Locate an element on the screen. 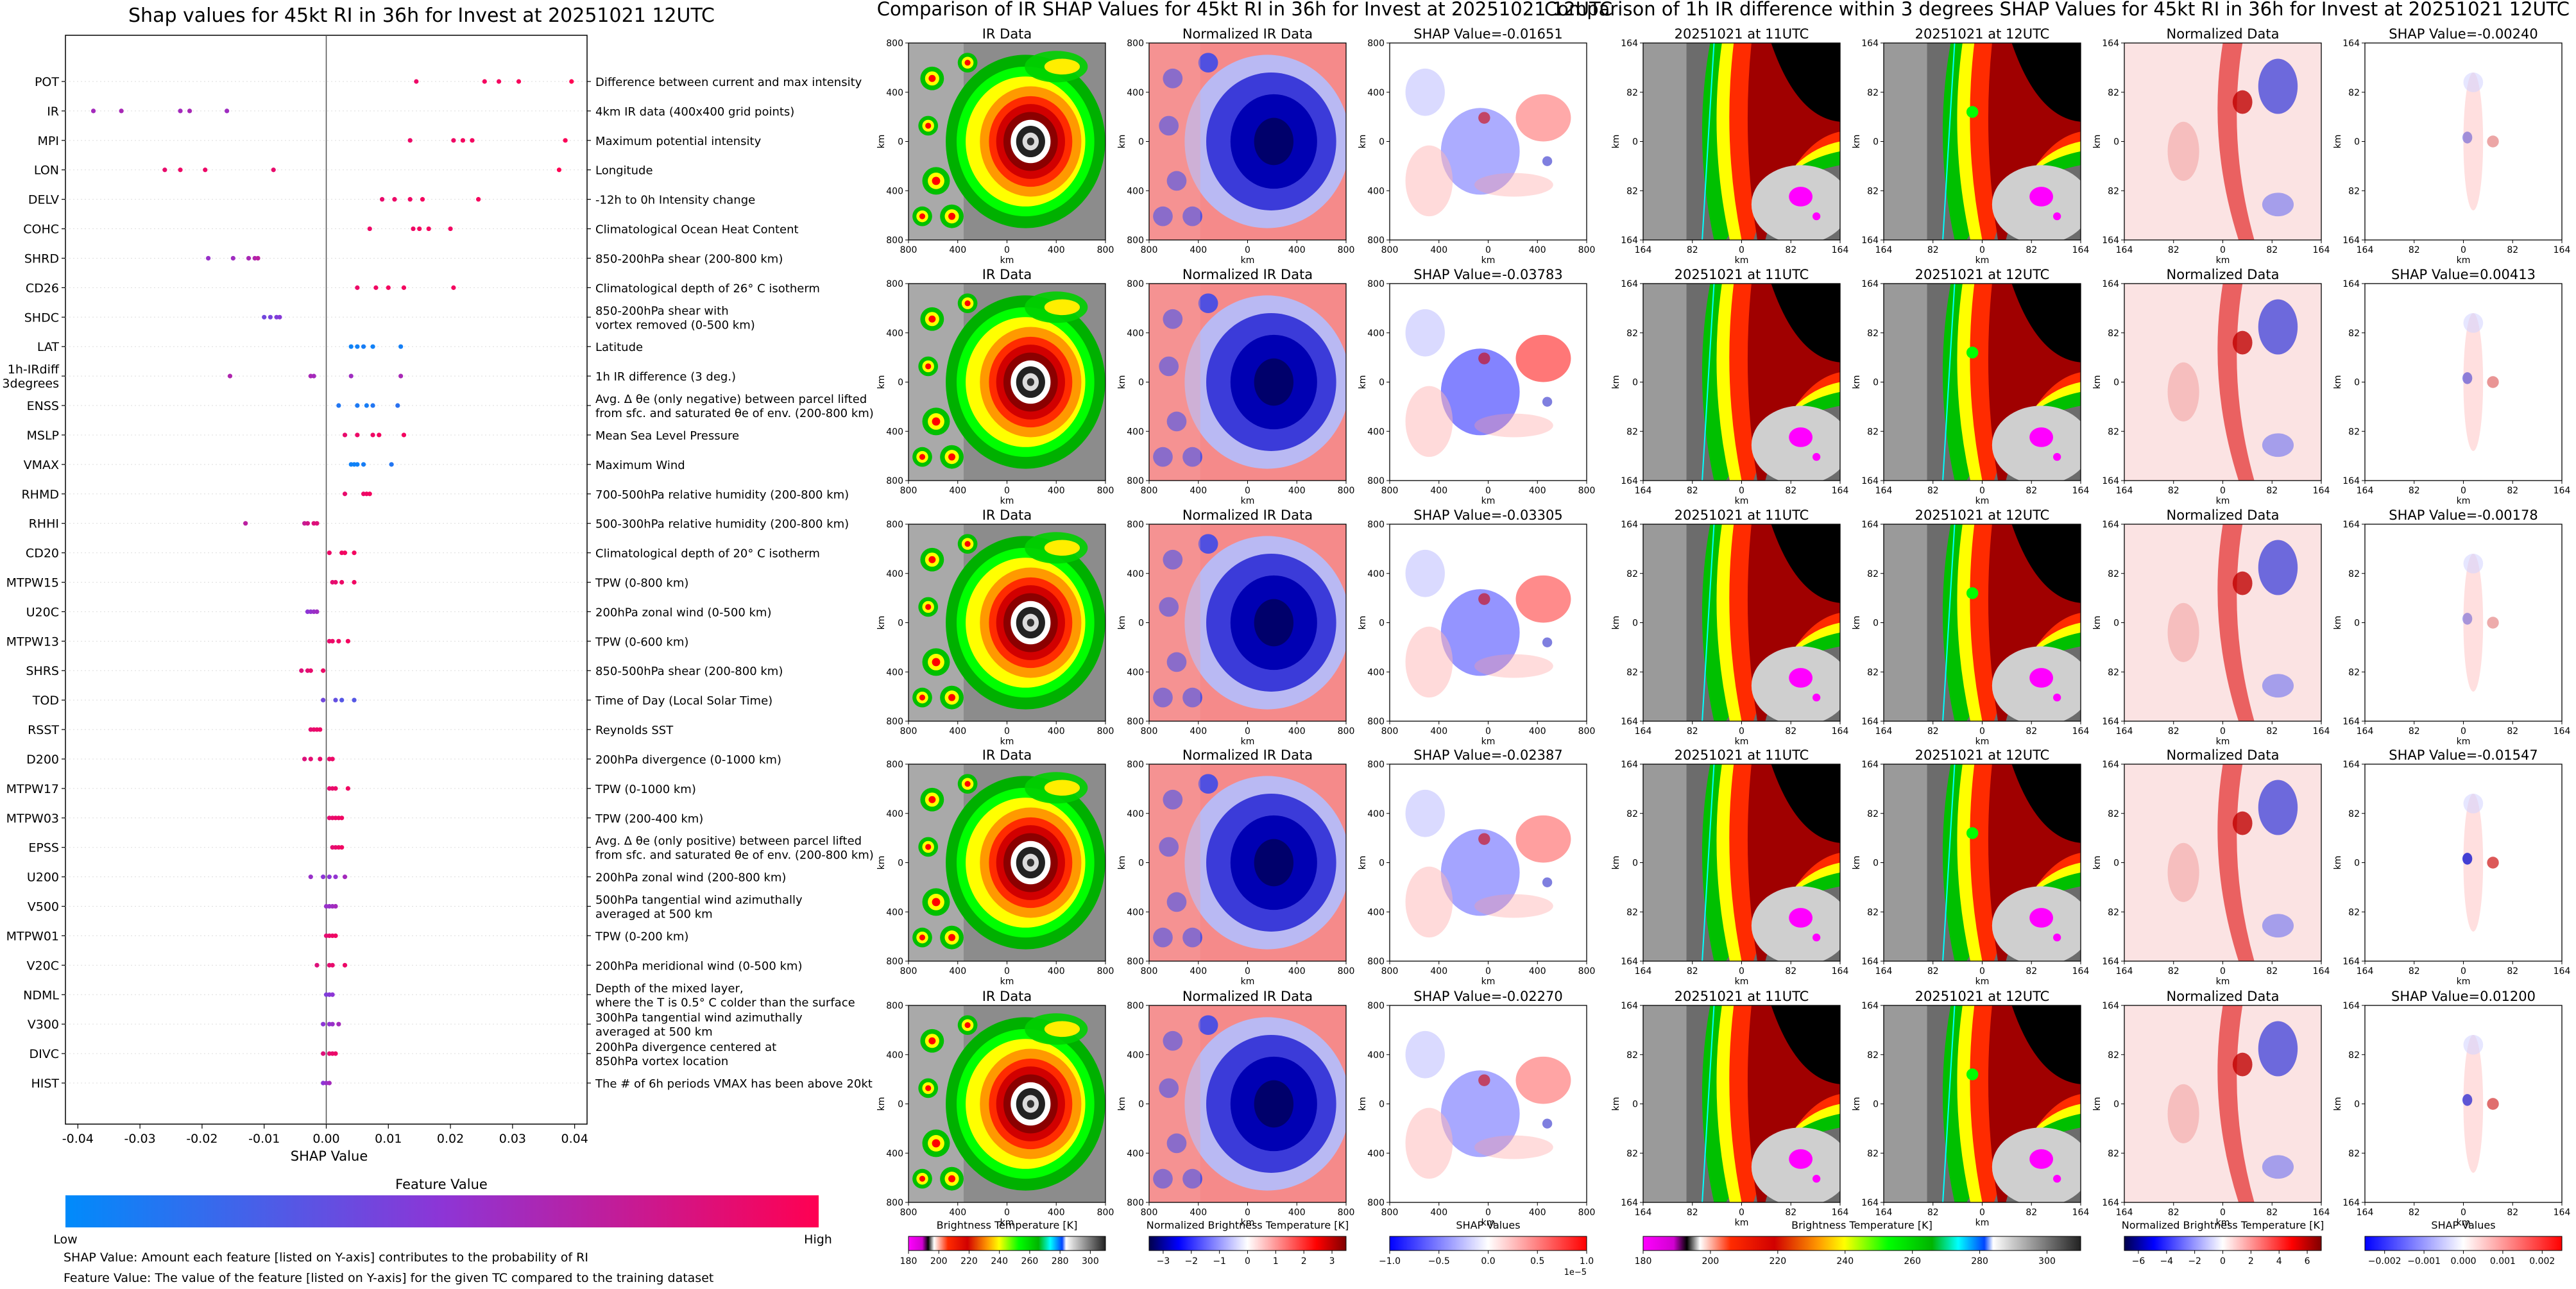 This screenshot has width=2576, height=1289. panel-title: SHAP Value=-0.00240 is located at coordinates (2463, 34).